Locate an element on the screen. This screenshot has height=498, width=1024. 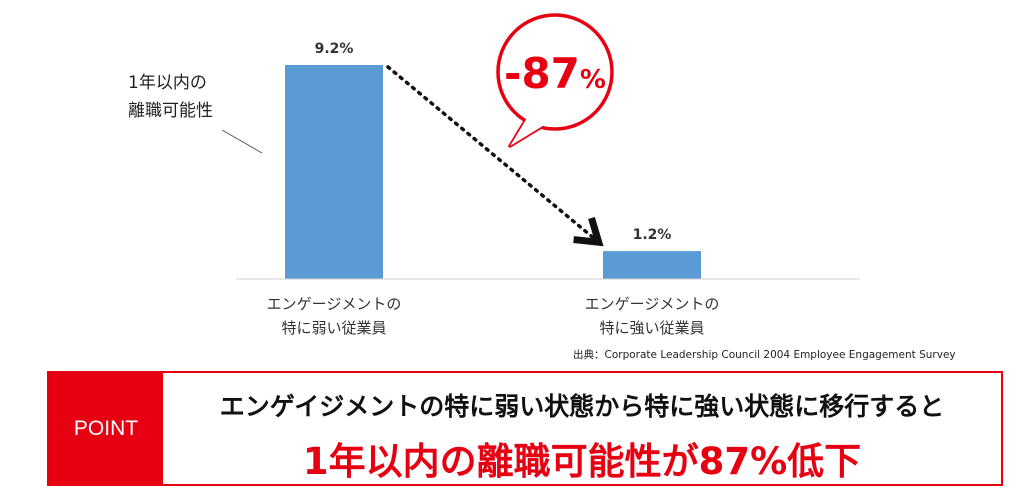
callout-text: -87% is located at coordinates (555, 73).